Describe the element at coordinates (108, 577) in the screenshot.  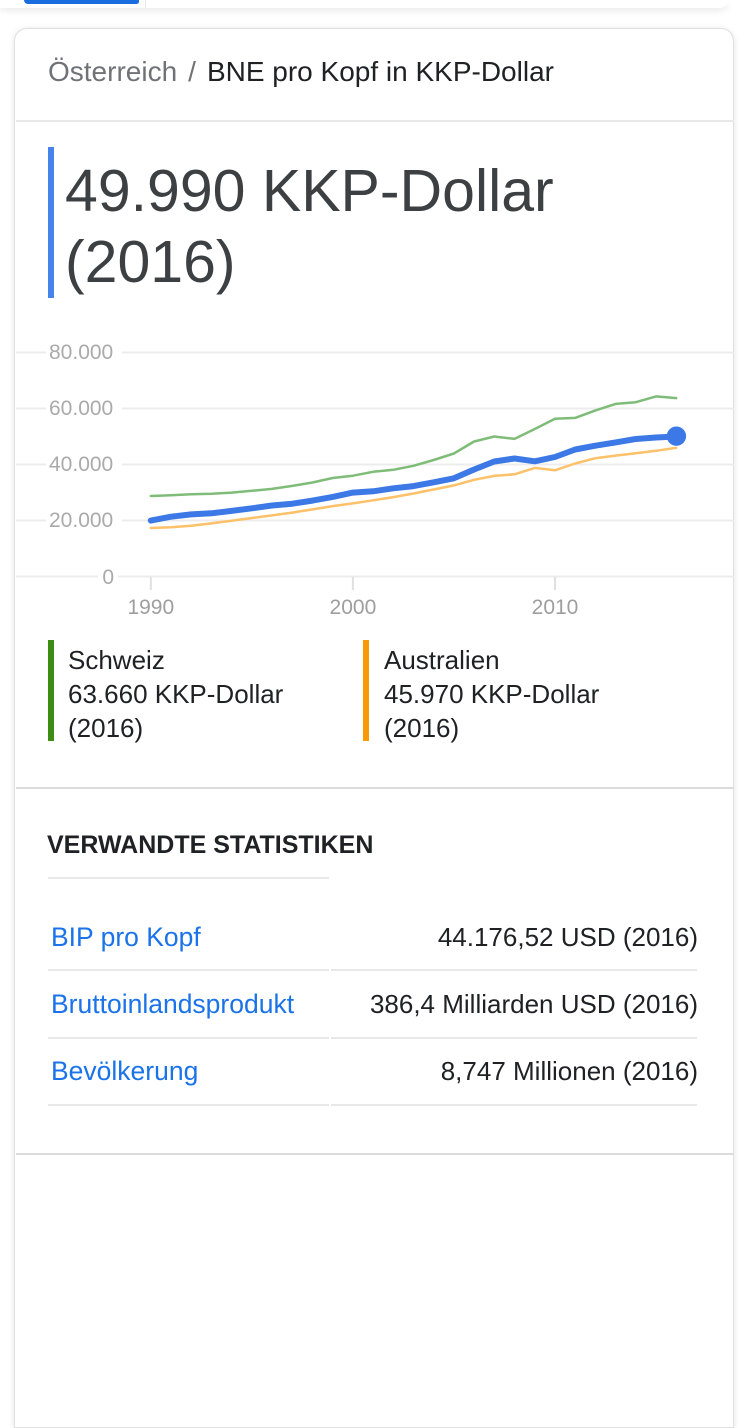
I see `svg-text: 0` at that location.